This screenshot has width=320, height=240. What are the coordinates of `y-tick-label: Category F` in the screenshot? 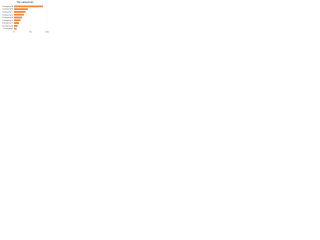 It's located at (7, 20).